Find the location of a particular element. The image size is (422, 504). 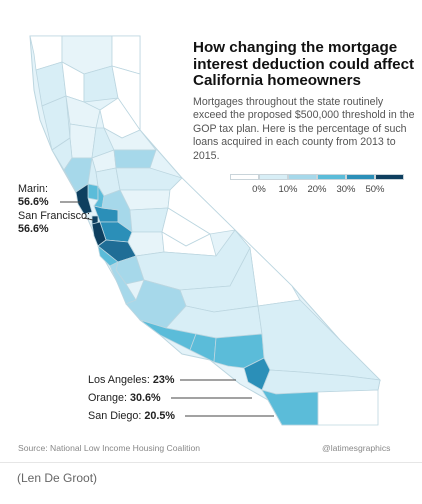

san-diego-callout: San Diego: 20.5% is located at coordinates (131, 416).